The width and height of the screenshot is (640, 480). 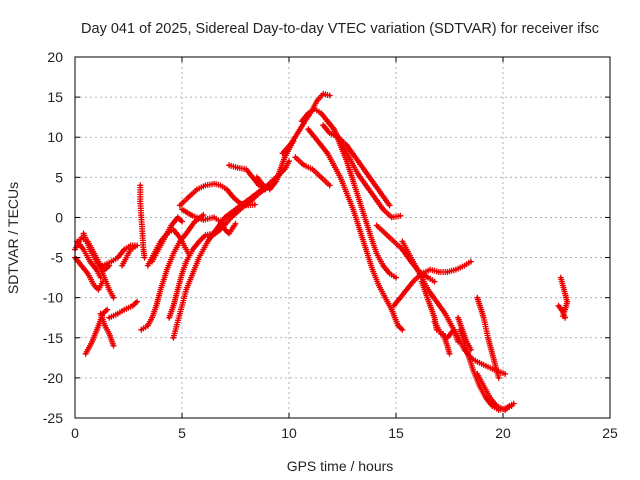 I want to click on y-tick-label: 20, so click(x=55, y=57).